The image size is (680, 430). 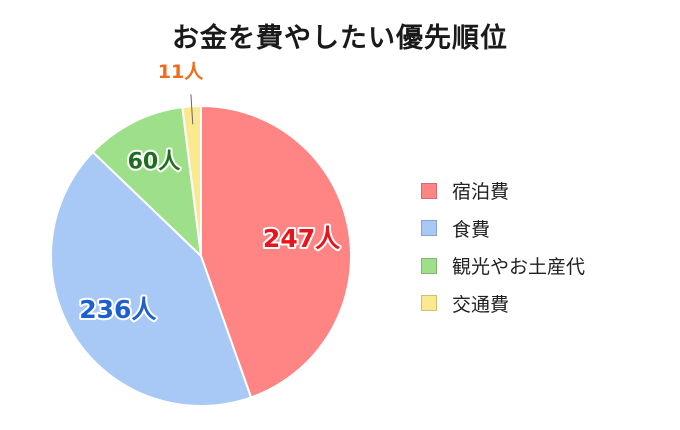 I want to click on value-label-accommodation: 247人, so click(x=301, y=238).